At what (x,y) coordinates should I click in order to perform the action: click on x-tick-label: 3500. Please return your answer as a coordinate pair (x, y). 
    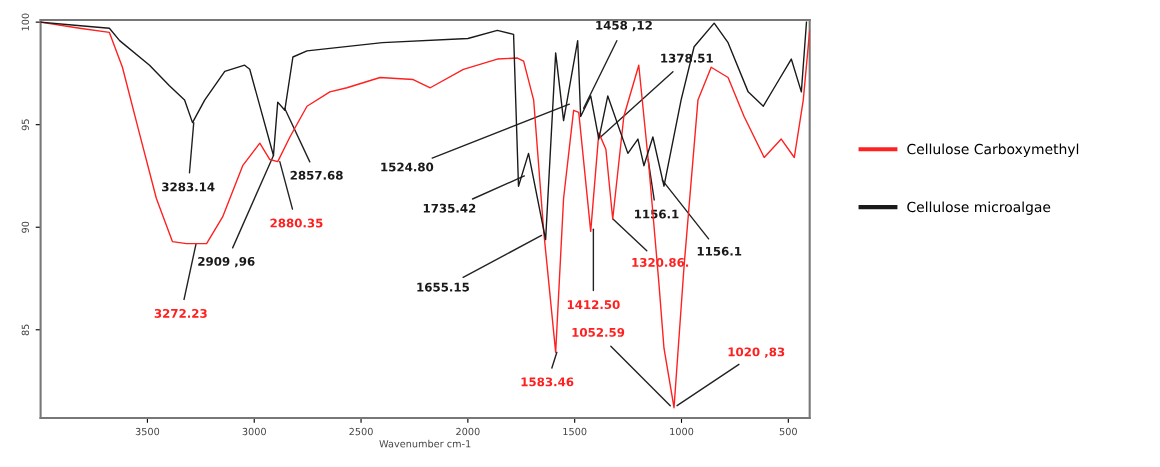
    Looking at the image, I should click on (147, 431).